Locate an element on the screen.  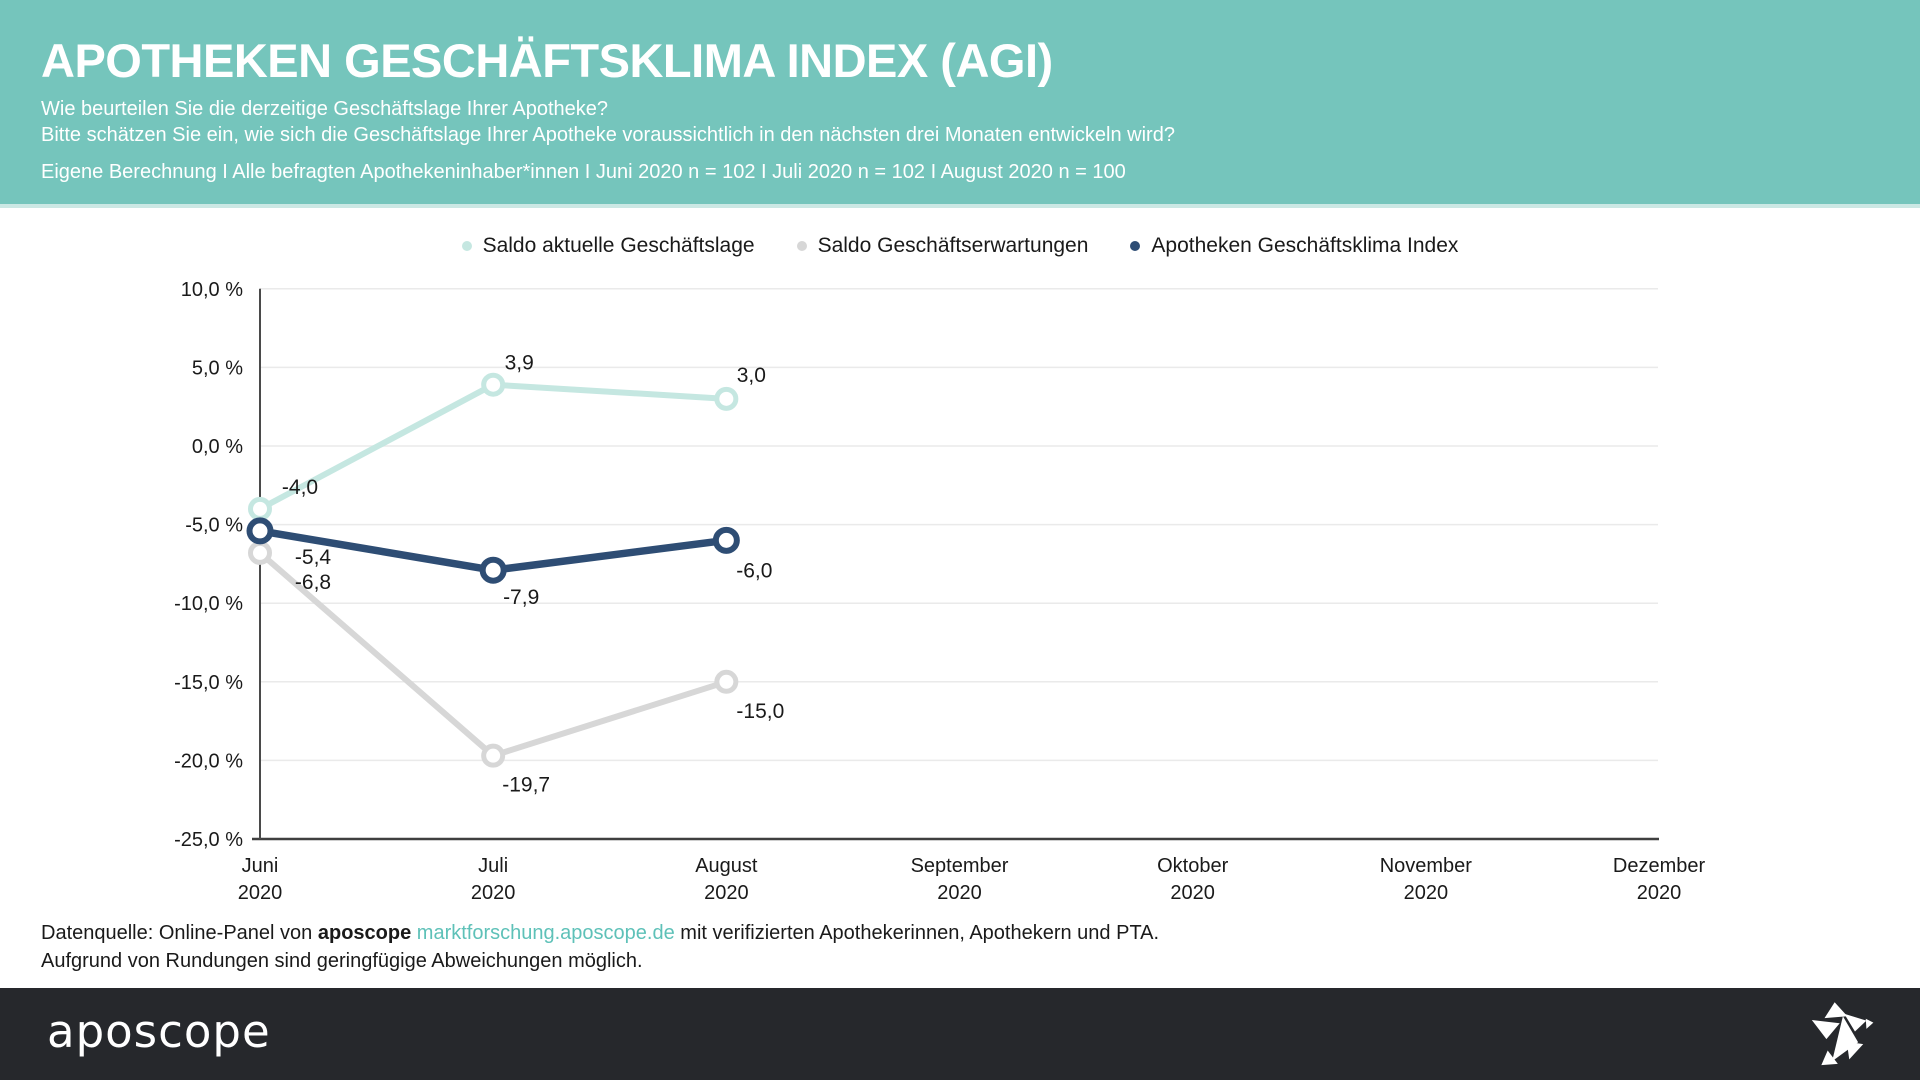
page-title: APOTHEKEN GESCHÄFTSKLIMA INDEX (AGI) is located at coordinates (547, 60).